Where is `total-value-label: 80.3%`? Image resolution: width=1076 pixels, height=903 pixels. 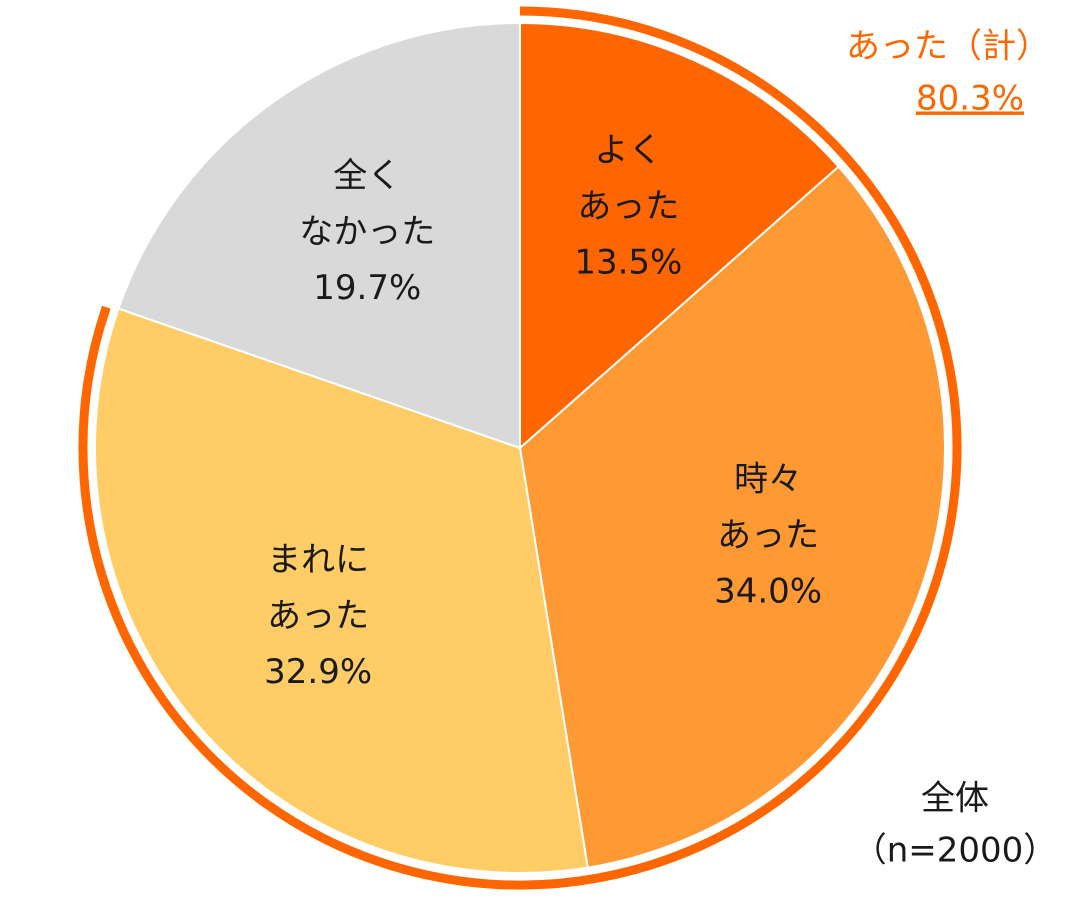
total-value-label: 80.3% is located at coordinates (970, 99).